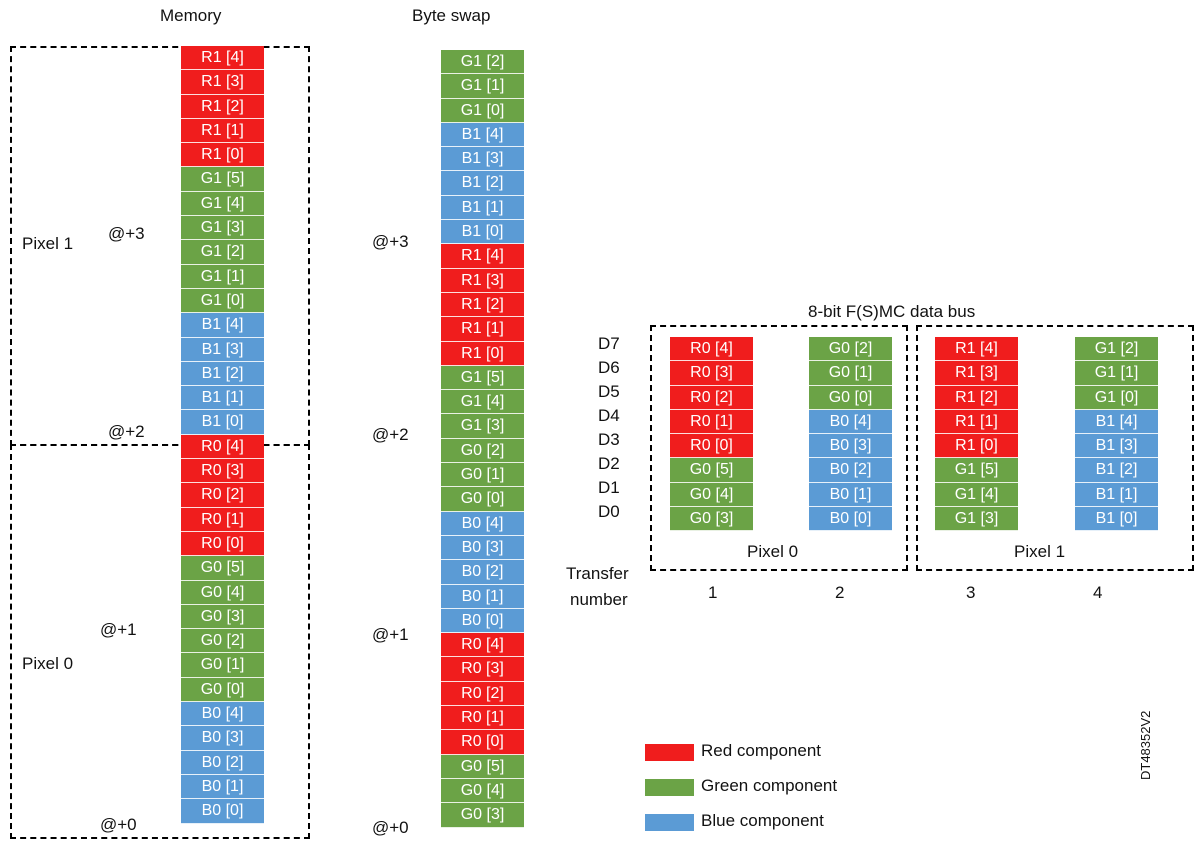 The image size is (1199, 843). What do you see at coordinates (609, 343) in the screenshot?
I see `data-line-d7: D7` at bounding box center [609, 343].